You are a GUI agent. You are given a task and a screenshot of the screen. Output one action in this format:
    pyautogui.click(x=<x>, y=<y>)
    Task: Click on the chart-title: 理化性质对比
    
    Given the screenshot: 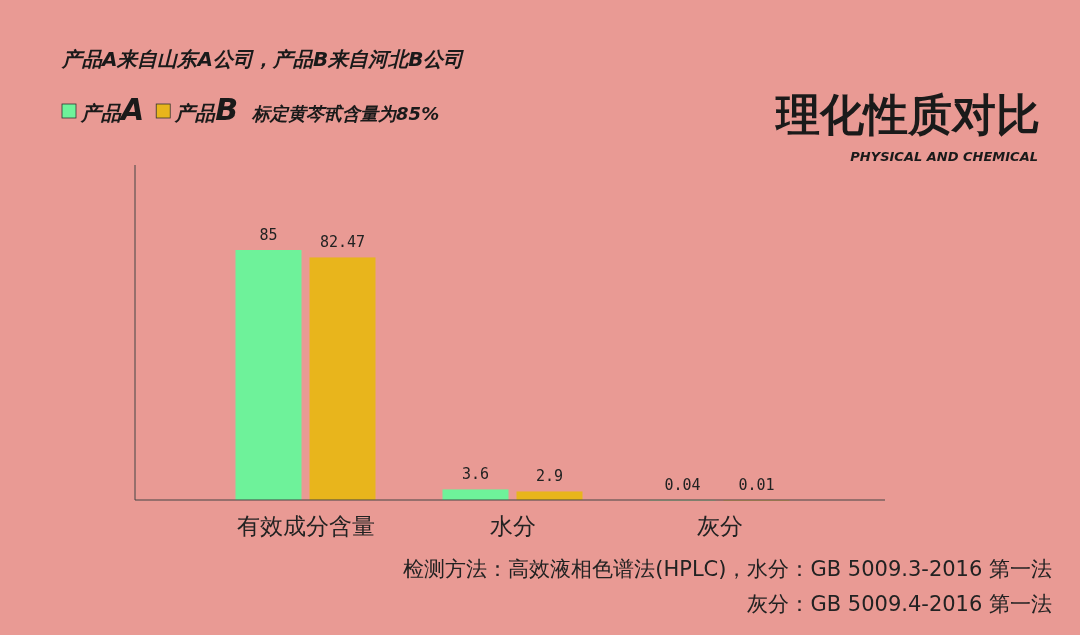 What is the action you would take?
    pyautogui.click(x=907, y=114)
    